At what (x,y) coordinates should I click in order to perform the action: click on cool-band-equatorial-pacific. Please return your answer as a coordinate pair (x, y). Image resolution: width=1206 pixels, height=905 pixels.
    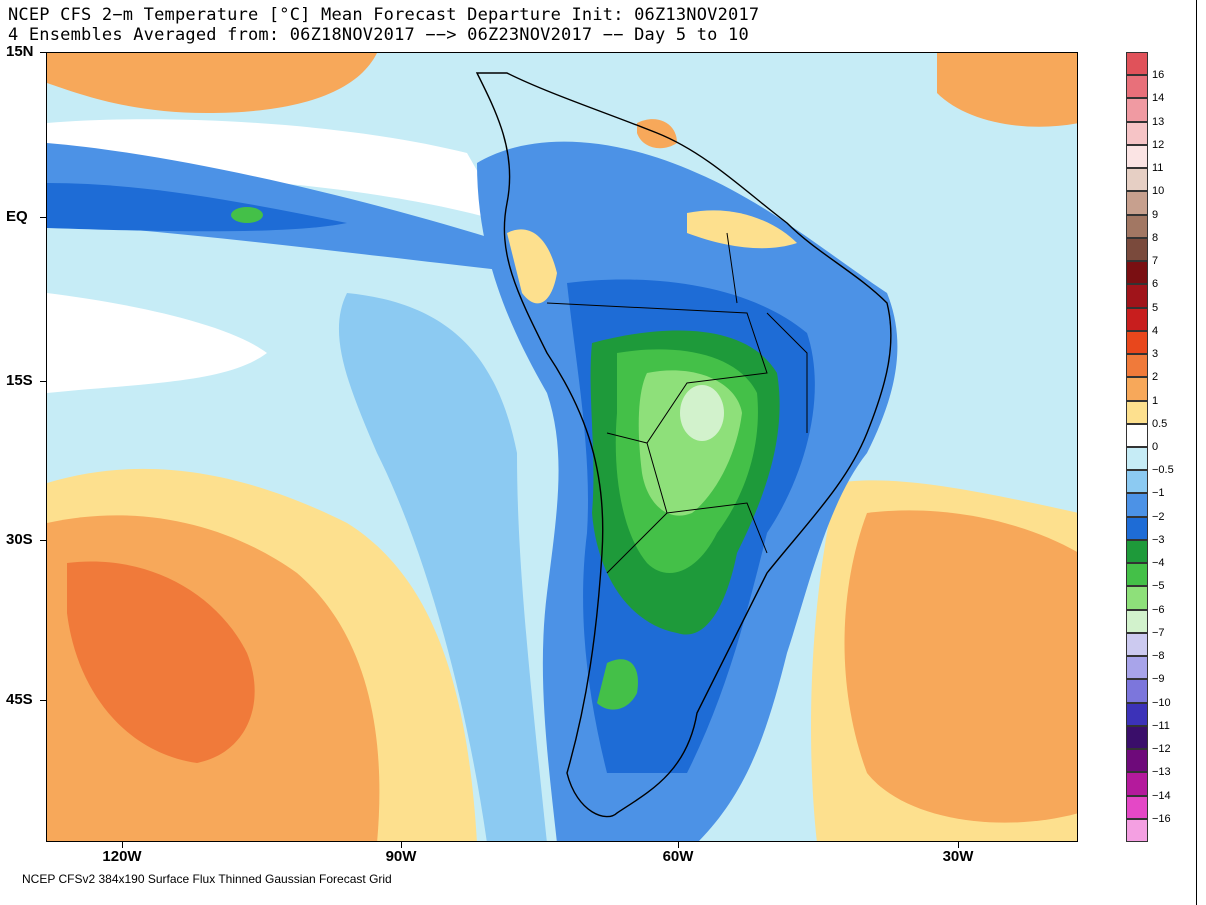
    Looking at the image, I should click on (287, 208).